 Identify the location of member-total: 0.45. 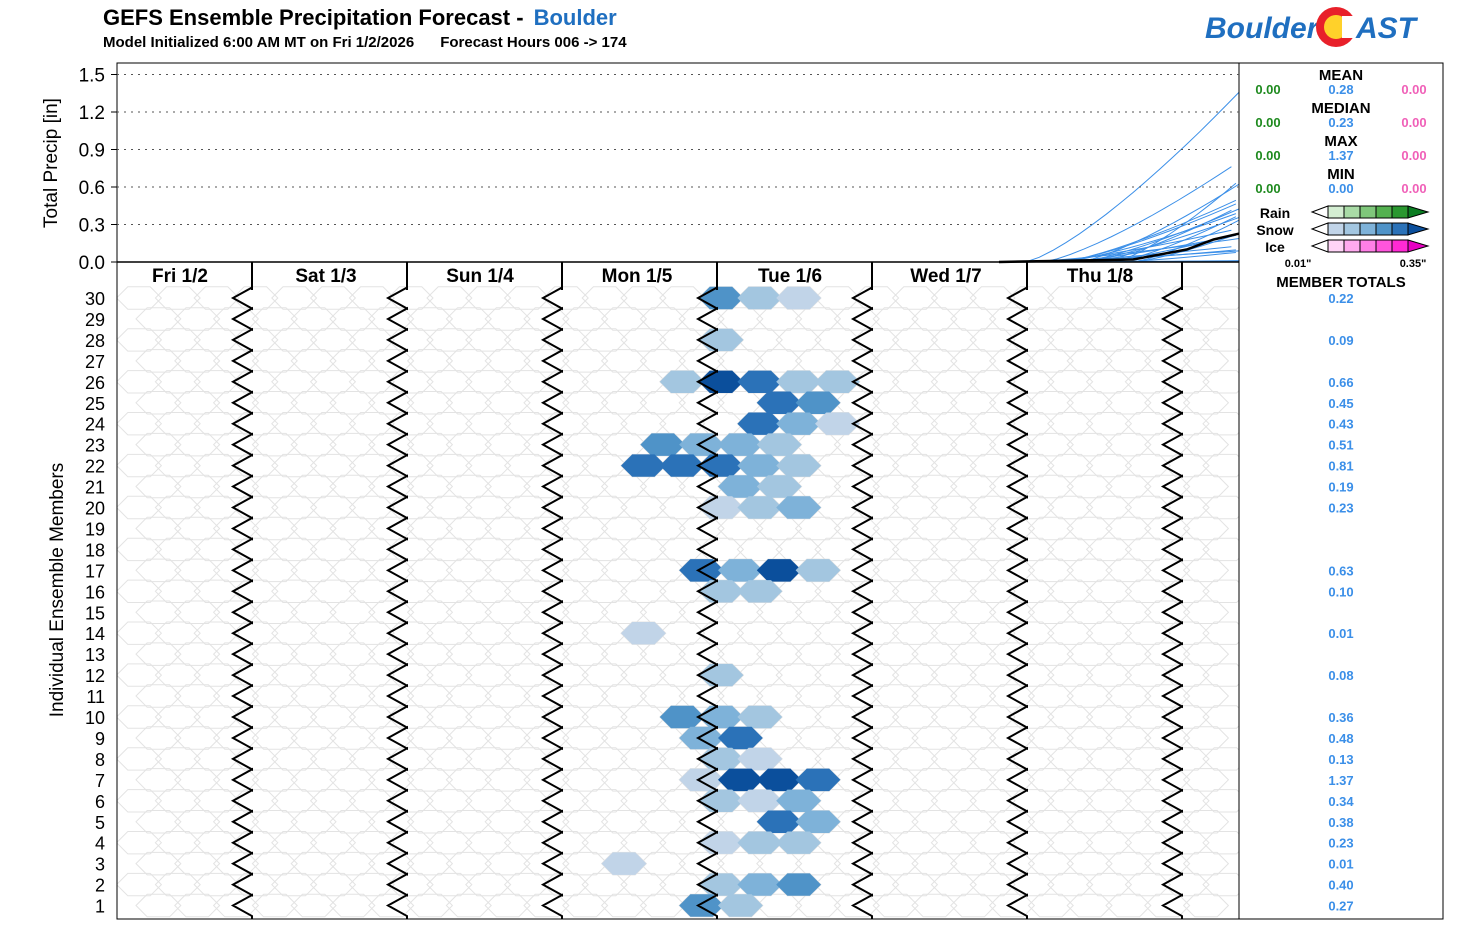
(1340, 403).